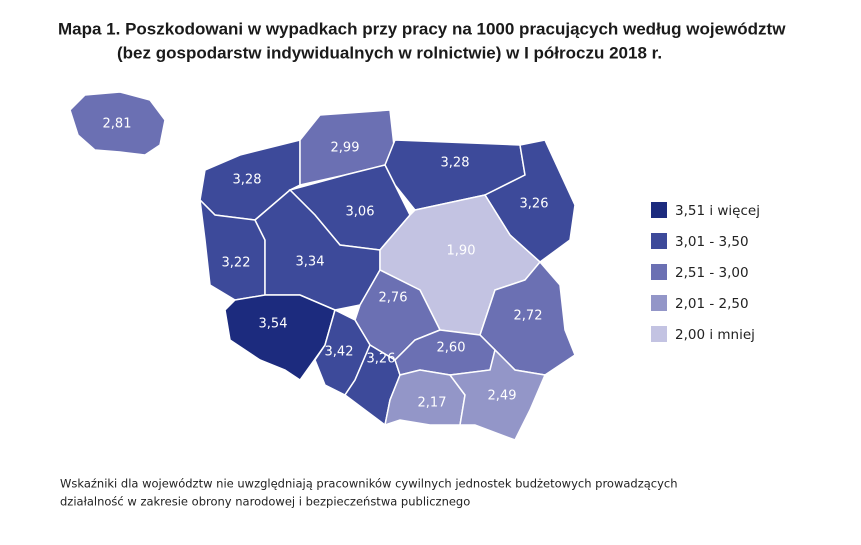 The width and height of the screenshot is (861, 545). Describe the element at coordinates (461, 251) in the screenshot. I see `region-label: 1,90` at that location.